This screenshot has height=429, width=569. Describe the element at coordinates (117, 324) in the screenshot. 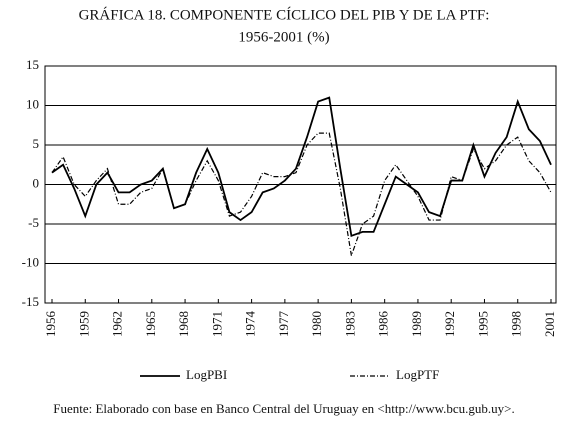

I see `x-tick-label: 1962` at that location.